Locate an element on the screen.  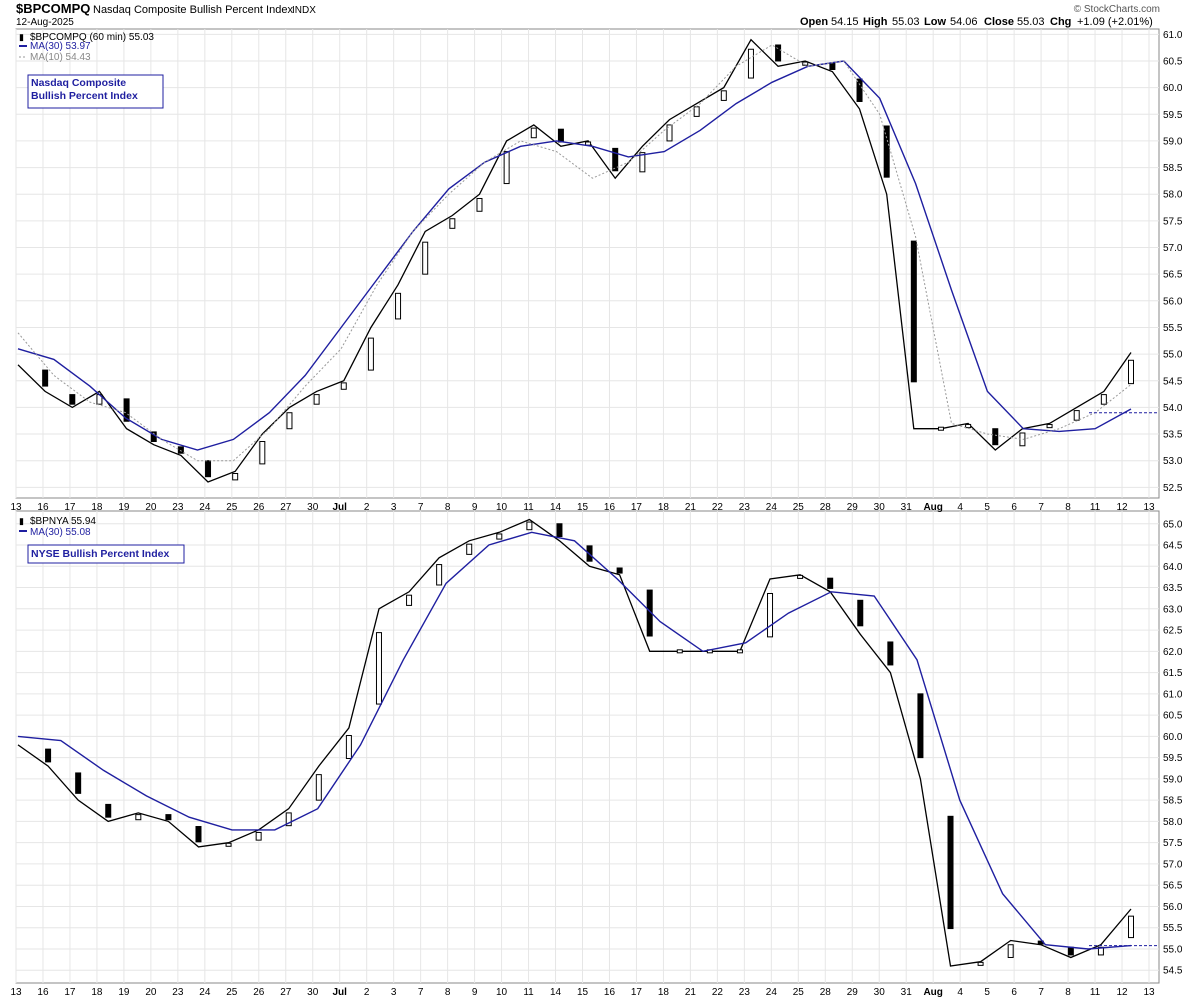
high-value: 55.03 is located at coordinates (906, 22).